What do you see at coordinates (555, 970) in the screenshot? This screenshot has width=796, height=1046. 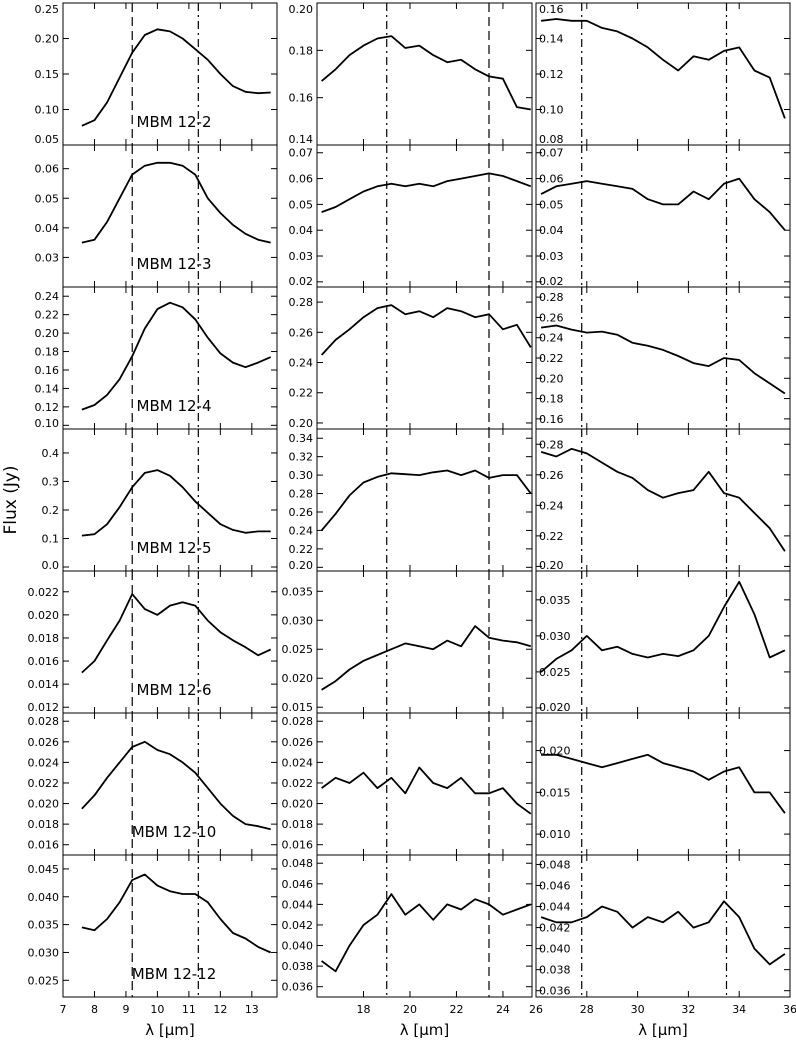 I see `y-tick-label: 0.038` at bounding box center [555, 970].